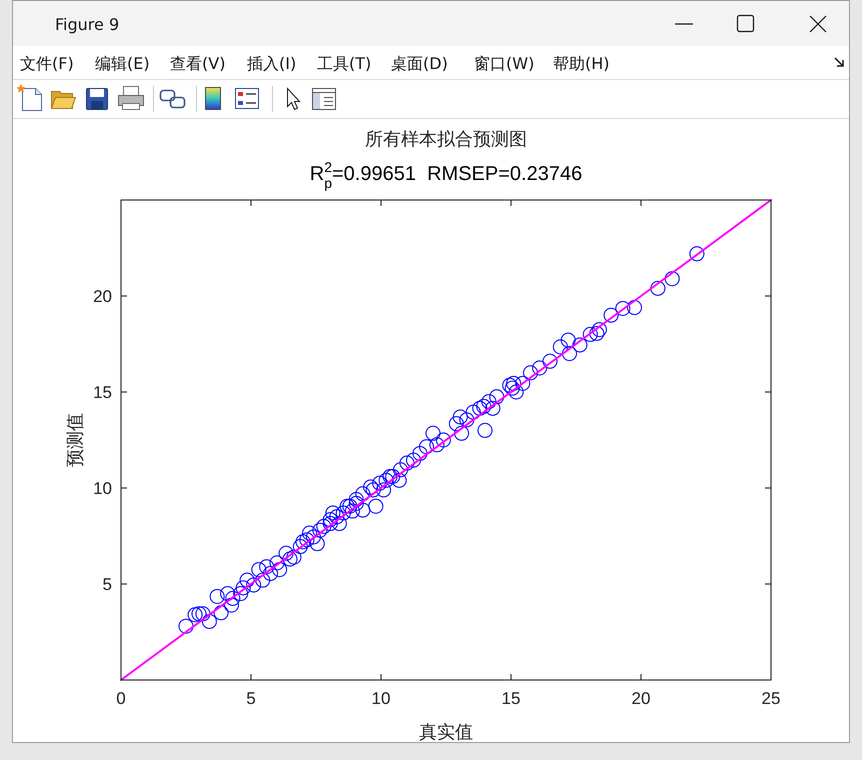 This screenshot has width=862, height=760. I want to click on chart-title: 所有样本拟合预测图, so click(446, 139).